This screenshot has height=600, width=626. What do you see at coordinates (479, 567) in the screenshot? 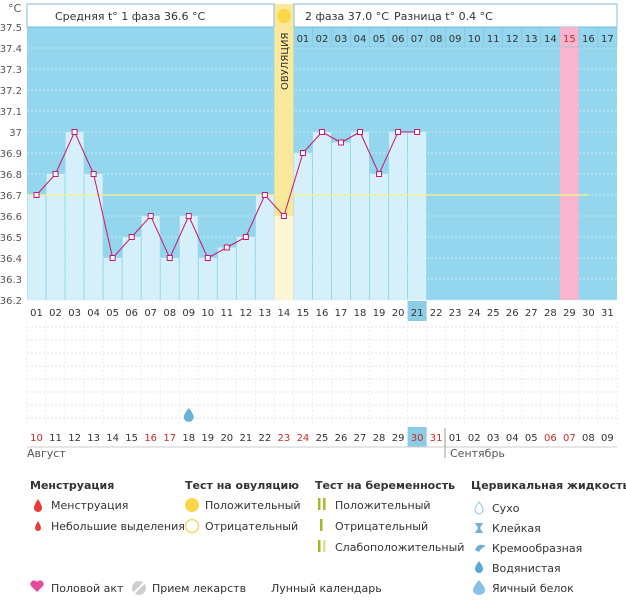
I see `watery-icon` at bounding box center [479, 567].